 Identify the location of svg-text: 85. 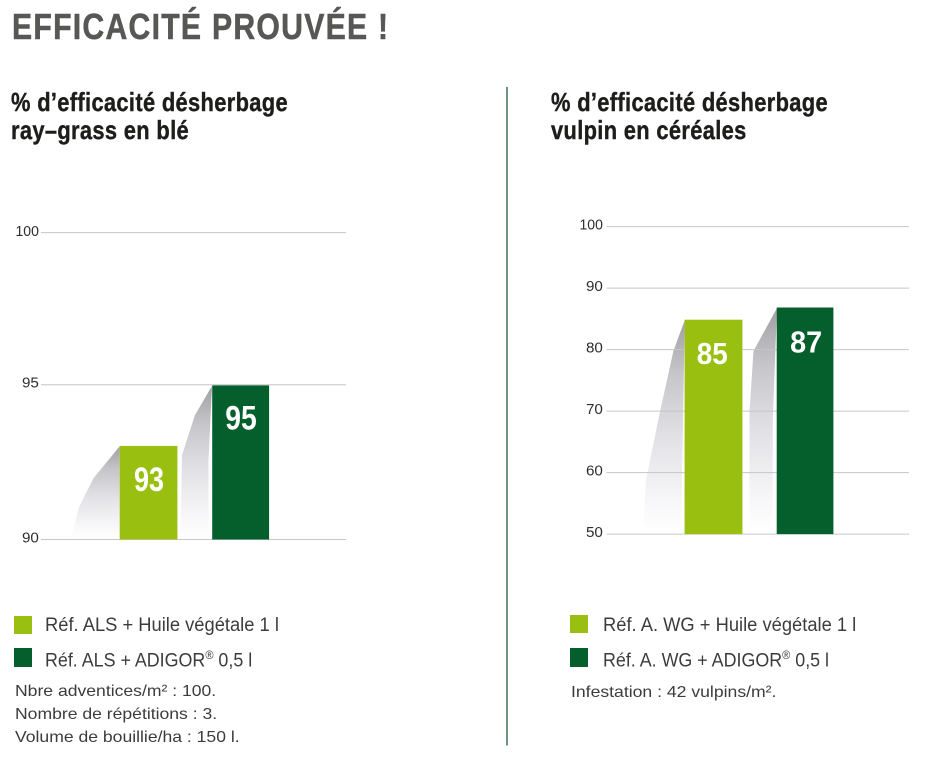
(712, 354).